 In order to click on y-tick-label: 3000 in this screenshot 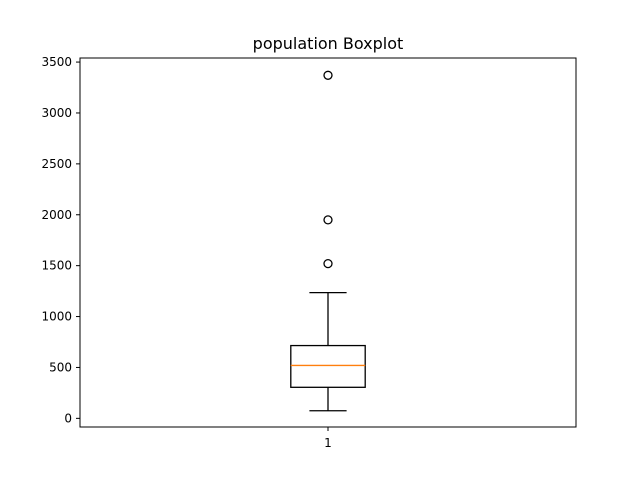, I will do `click(56, 113)`.